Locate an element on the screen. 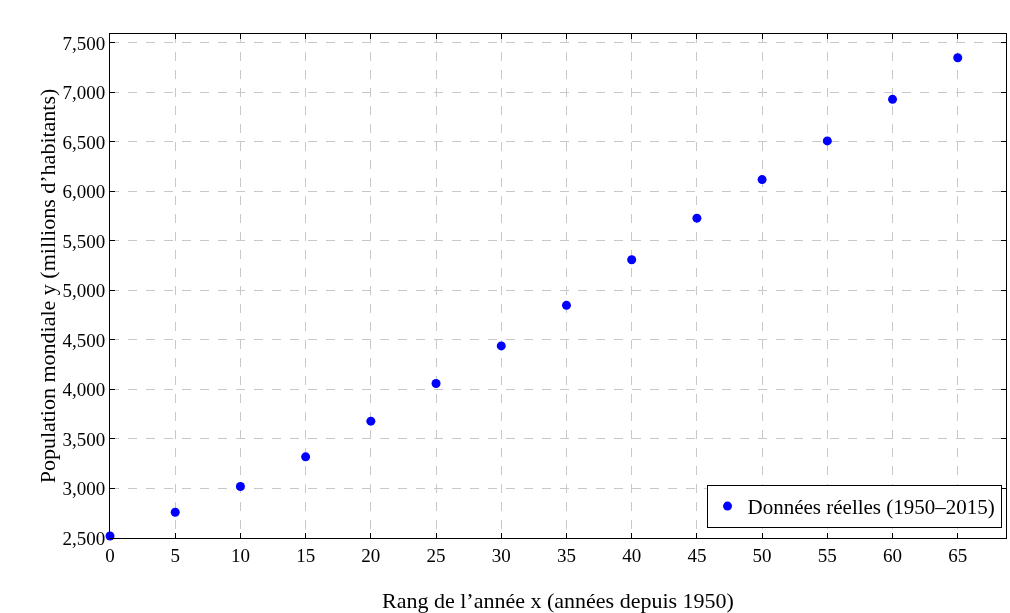  y-tick-label: 5,500 is located at coordinates (84, 241).